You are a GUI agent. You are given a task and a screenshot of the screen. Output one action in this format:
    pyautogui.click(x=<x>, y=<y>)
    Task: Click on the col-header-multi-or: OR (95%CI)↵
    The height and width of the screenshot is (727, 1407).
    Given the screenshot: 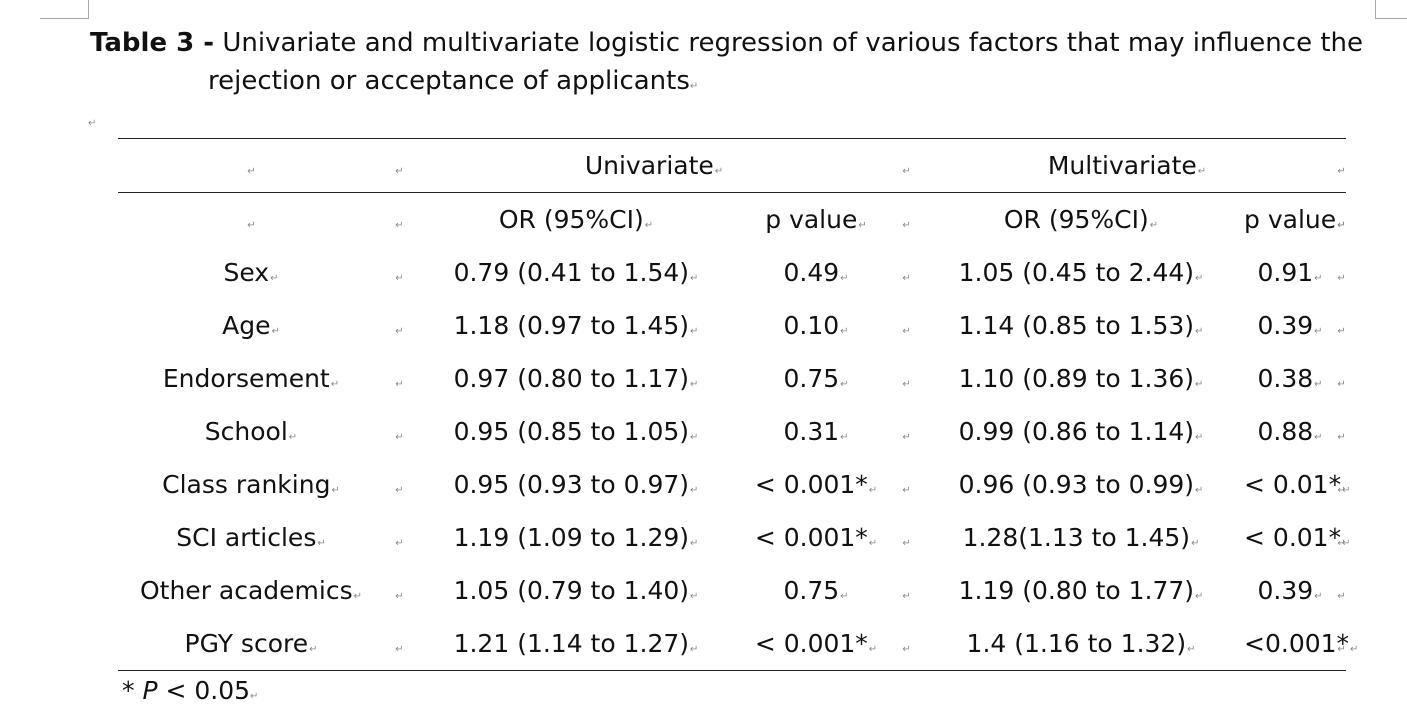 What is the action you would take?
    pyautogui.click(x=1081, y=219)
    